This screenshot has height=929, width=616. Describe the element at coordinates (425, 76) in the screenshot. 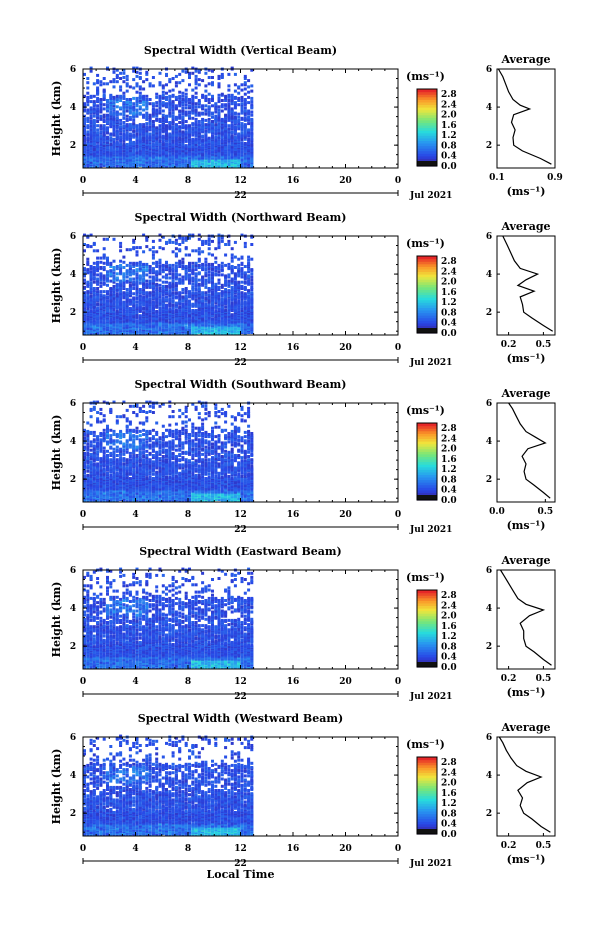

I see `colorbar-unit: (ms⁻¹)` at that location.